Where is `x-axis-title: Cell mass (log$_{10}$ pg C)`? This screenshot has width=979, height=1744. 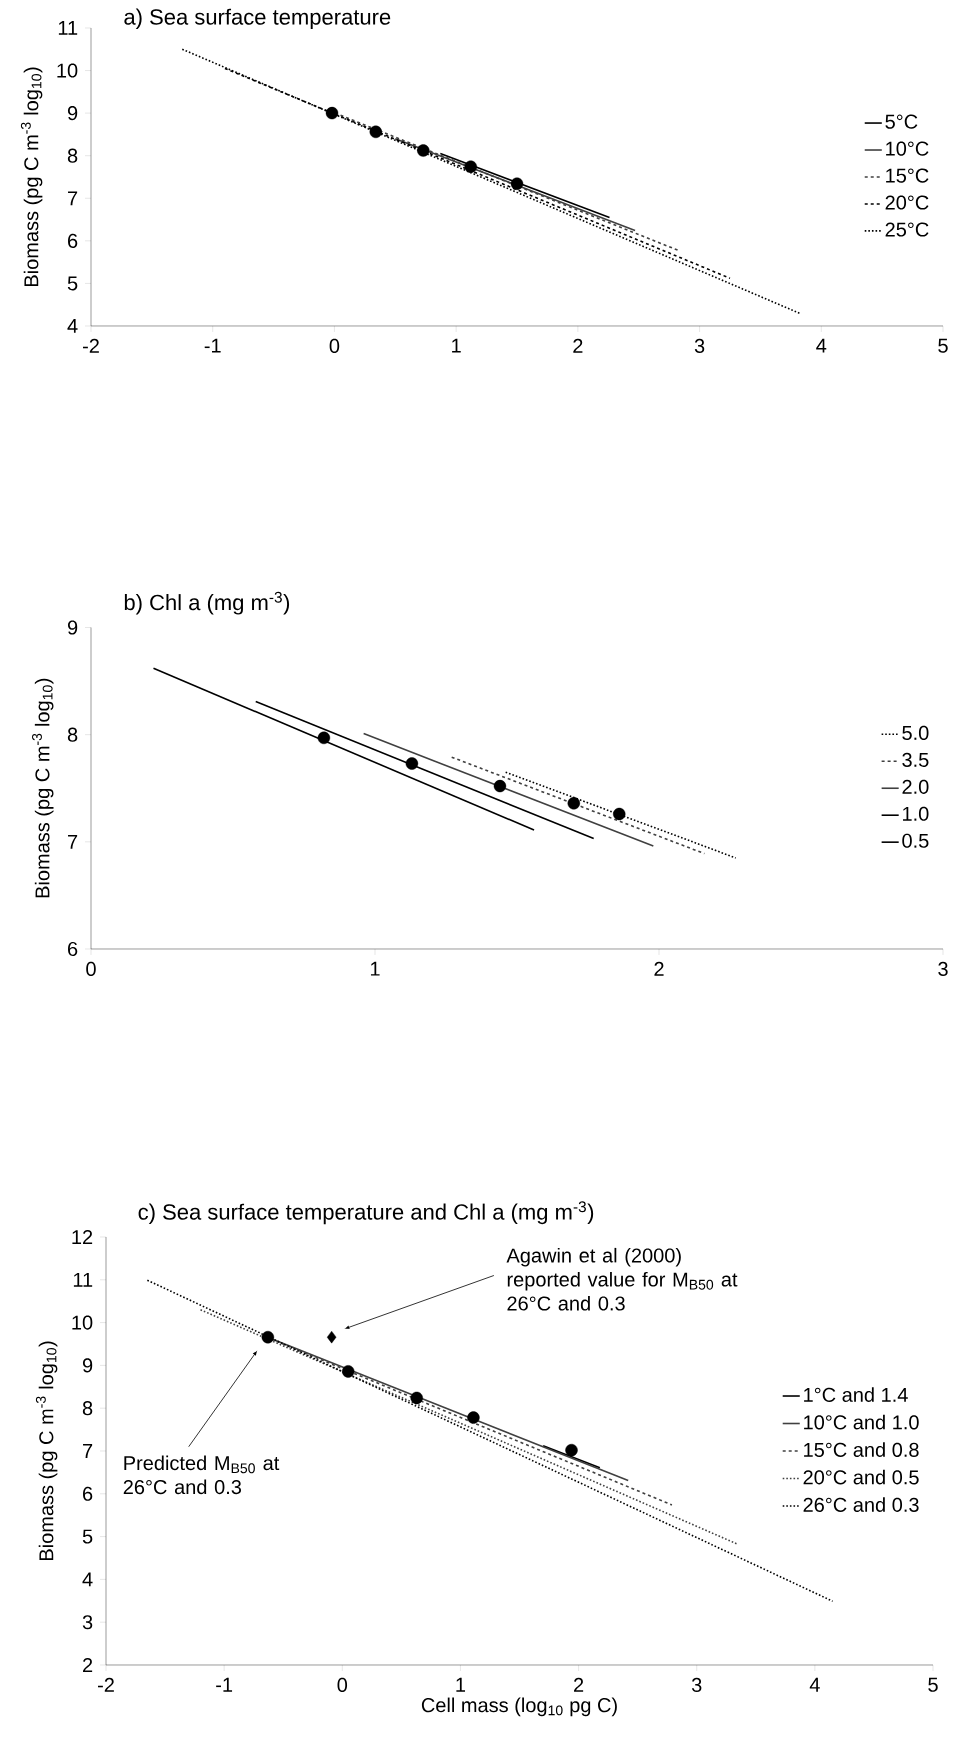 x-axis-title: Cell mass (log$_{10}$ pg C) is located at coordinates (519, 1707).